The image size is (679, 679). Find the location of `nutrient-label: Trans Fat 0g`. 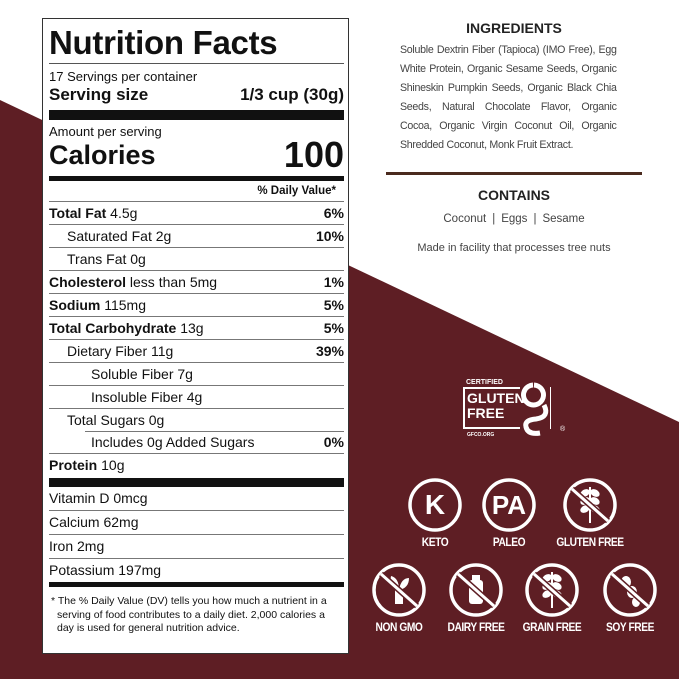

nutrient-label: Trans Fat 0g is located at coordinates (97, 259).